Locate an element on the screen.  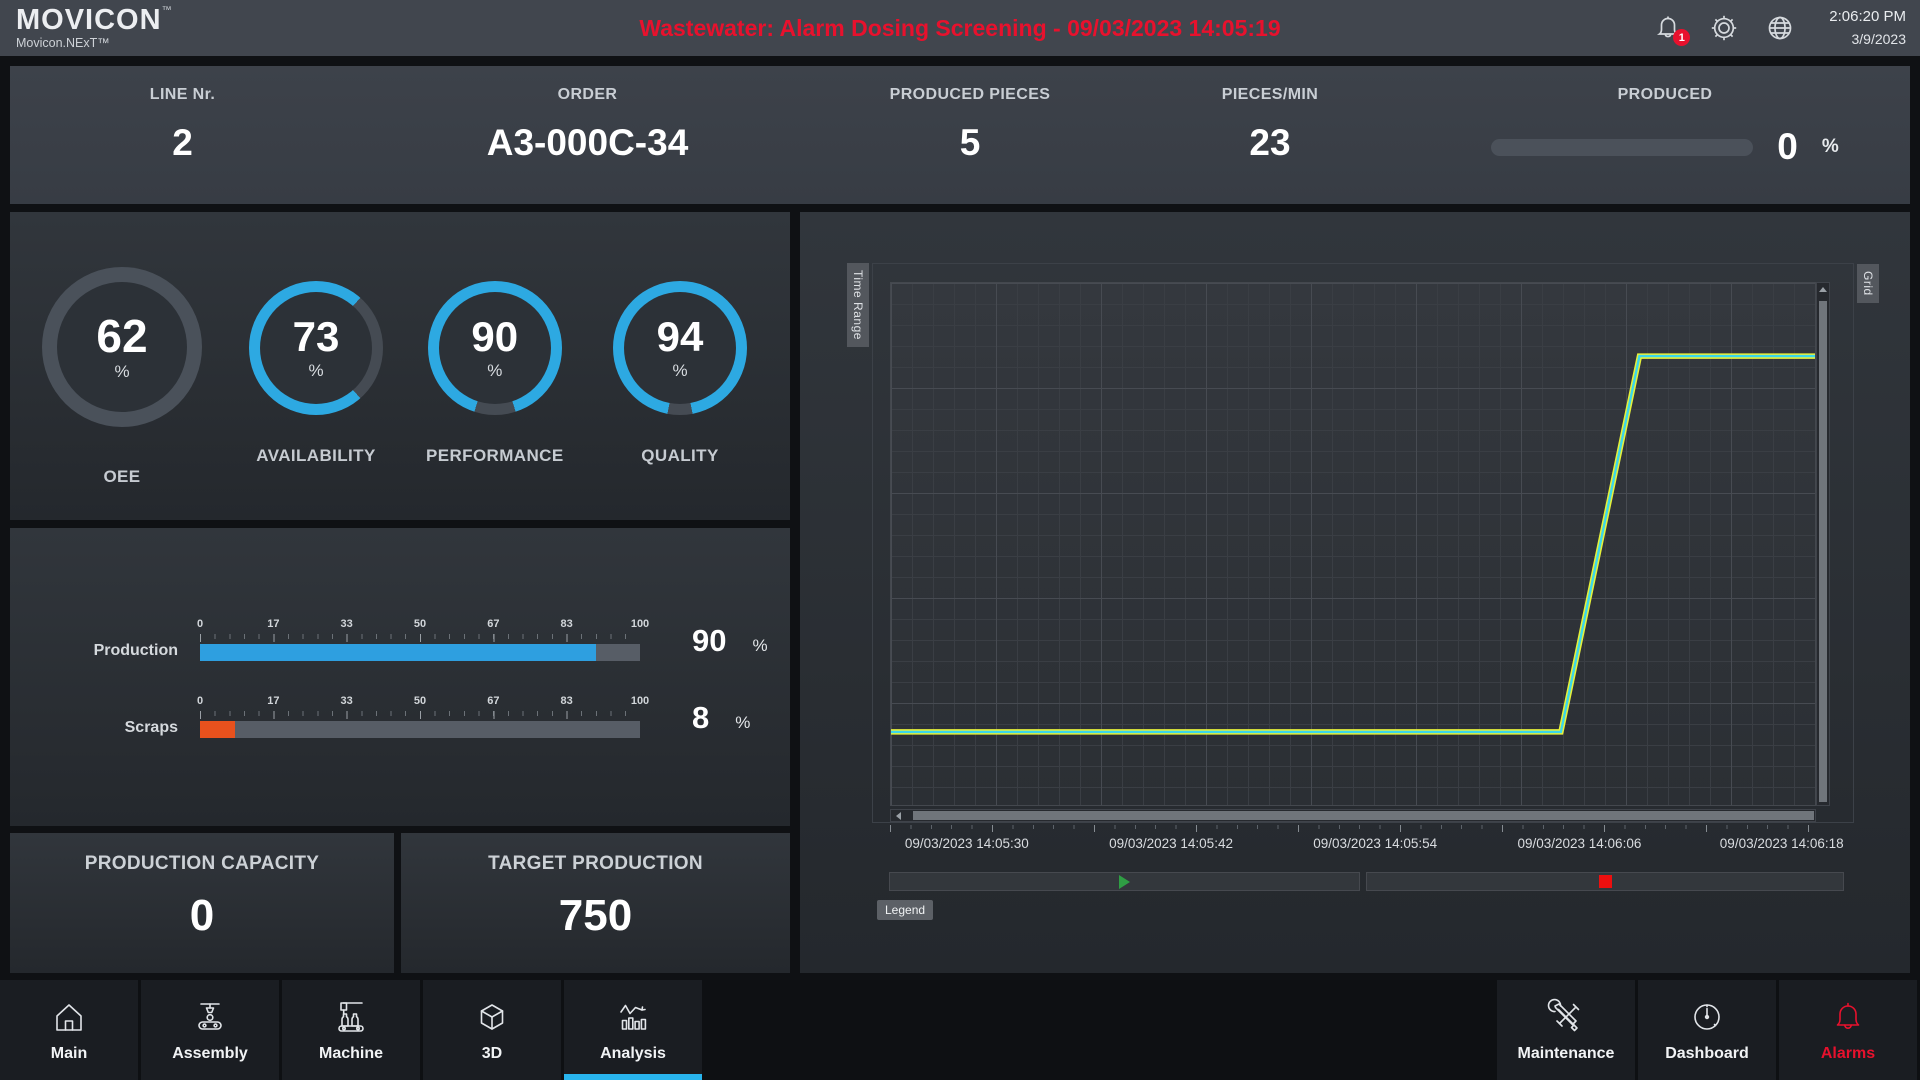
production-capacity-value: 0 is located at coordinates (202, 915).